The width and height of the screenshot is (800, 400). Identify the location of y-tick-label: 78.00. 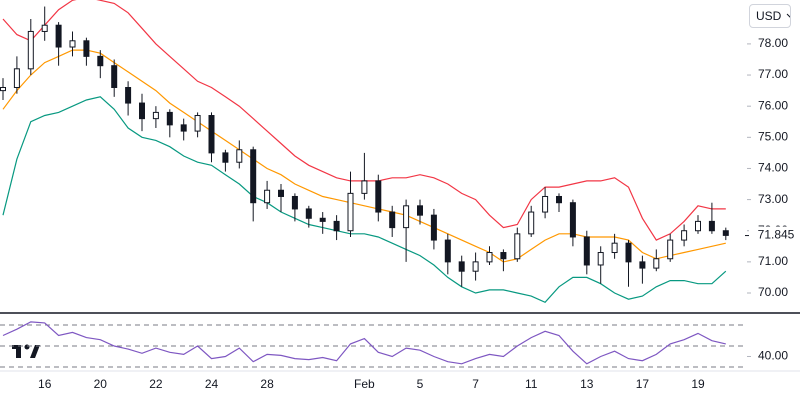
(773, 43).